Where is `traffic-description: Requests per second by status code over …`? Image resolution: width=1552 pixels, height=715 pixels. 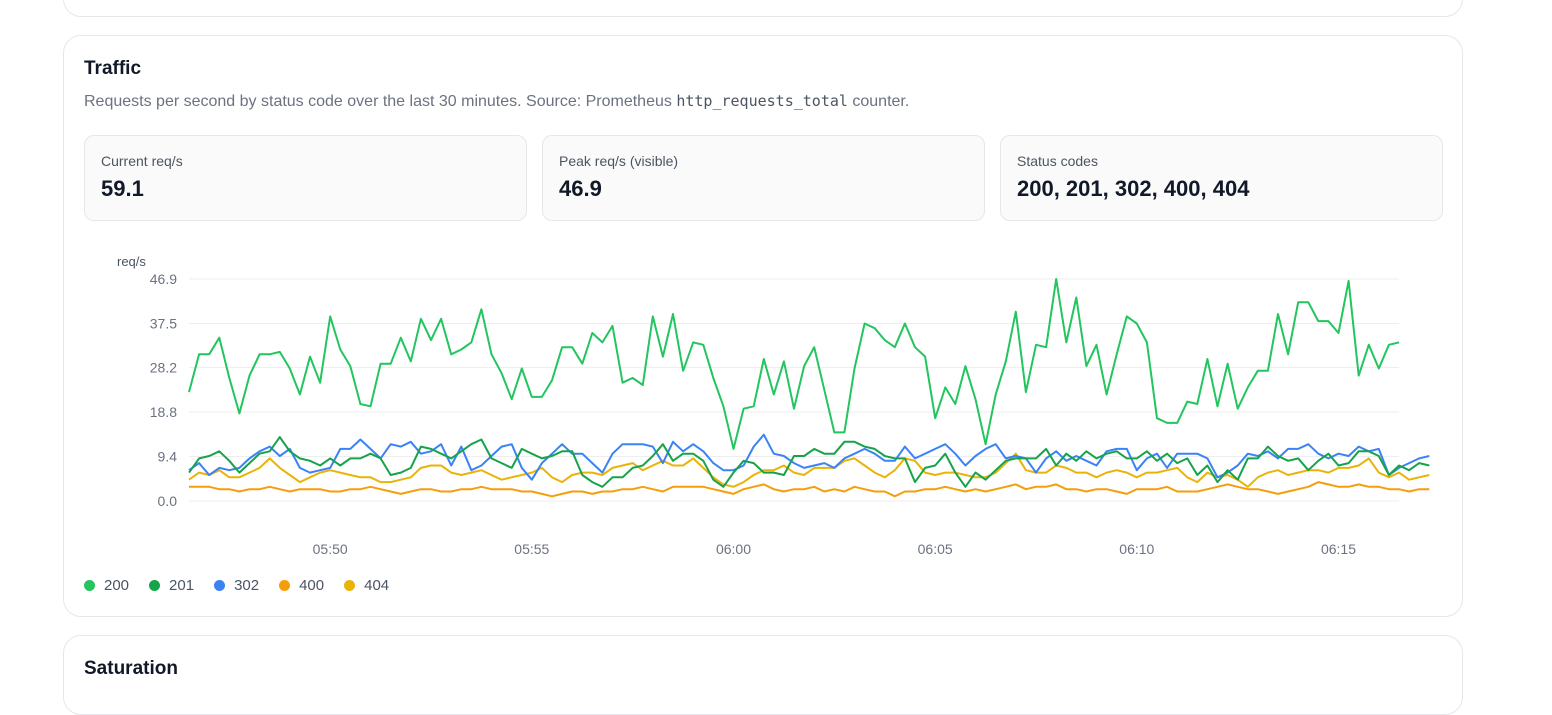 traffic-description: Requests per second by status code over … is located at coordinates (496, 101).